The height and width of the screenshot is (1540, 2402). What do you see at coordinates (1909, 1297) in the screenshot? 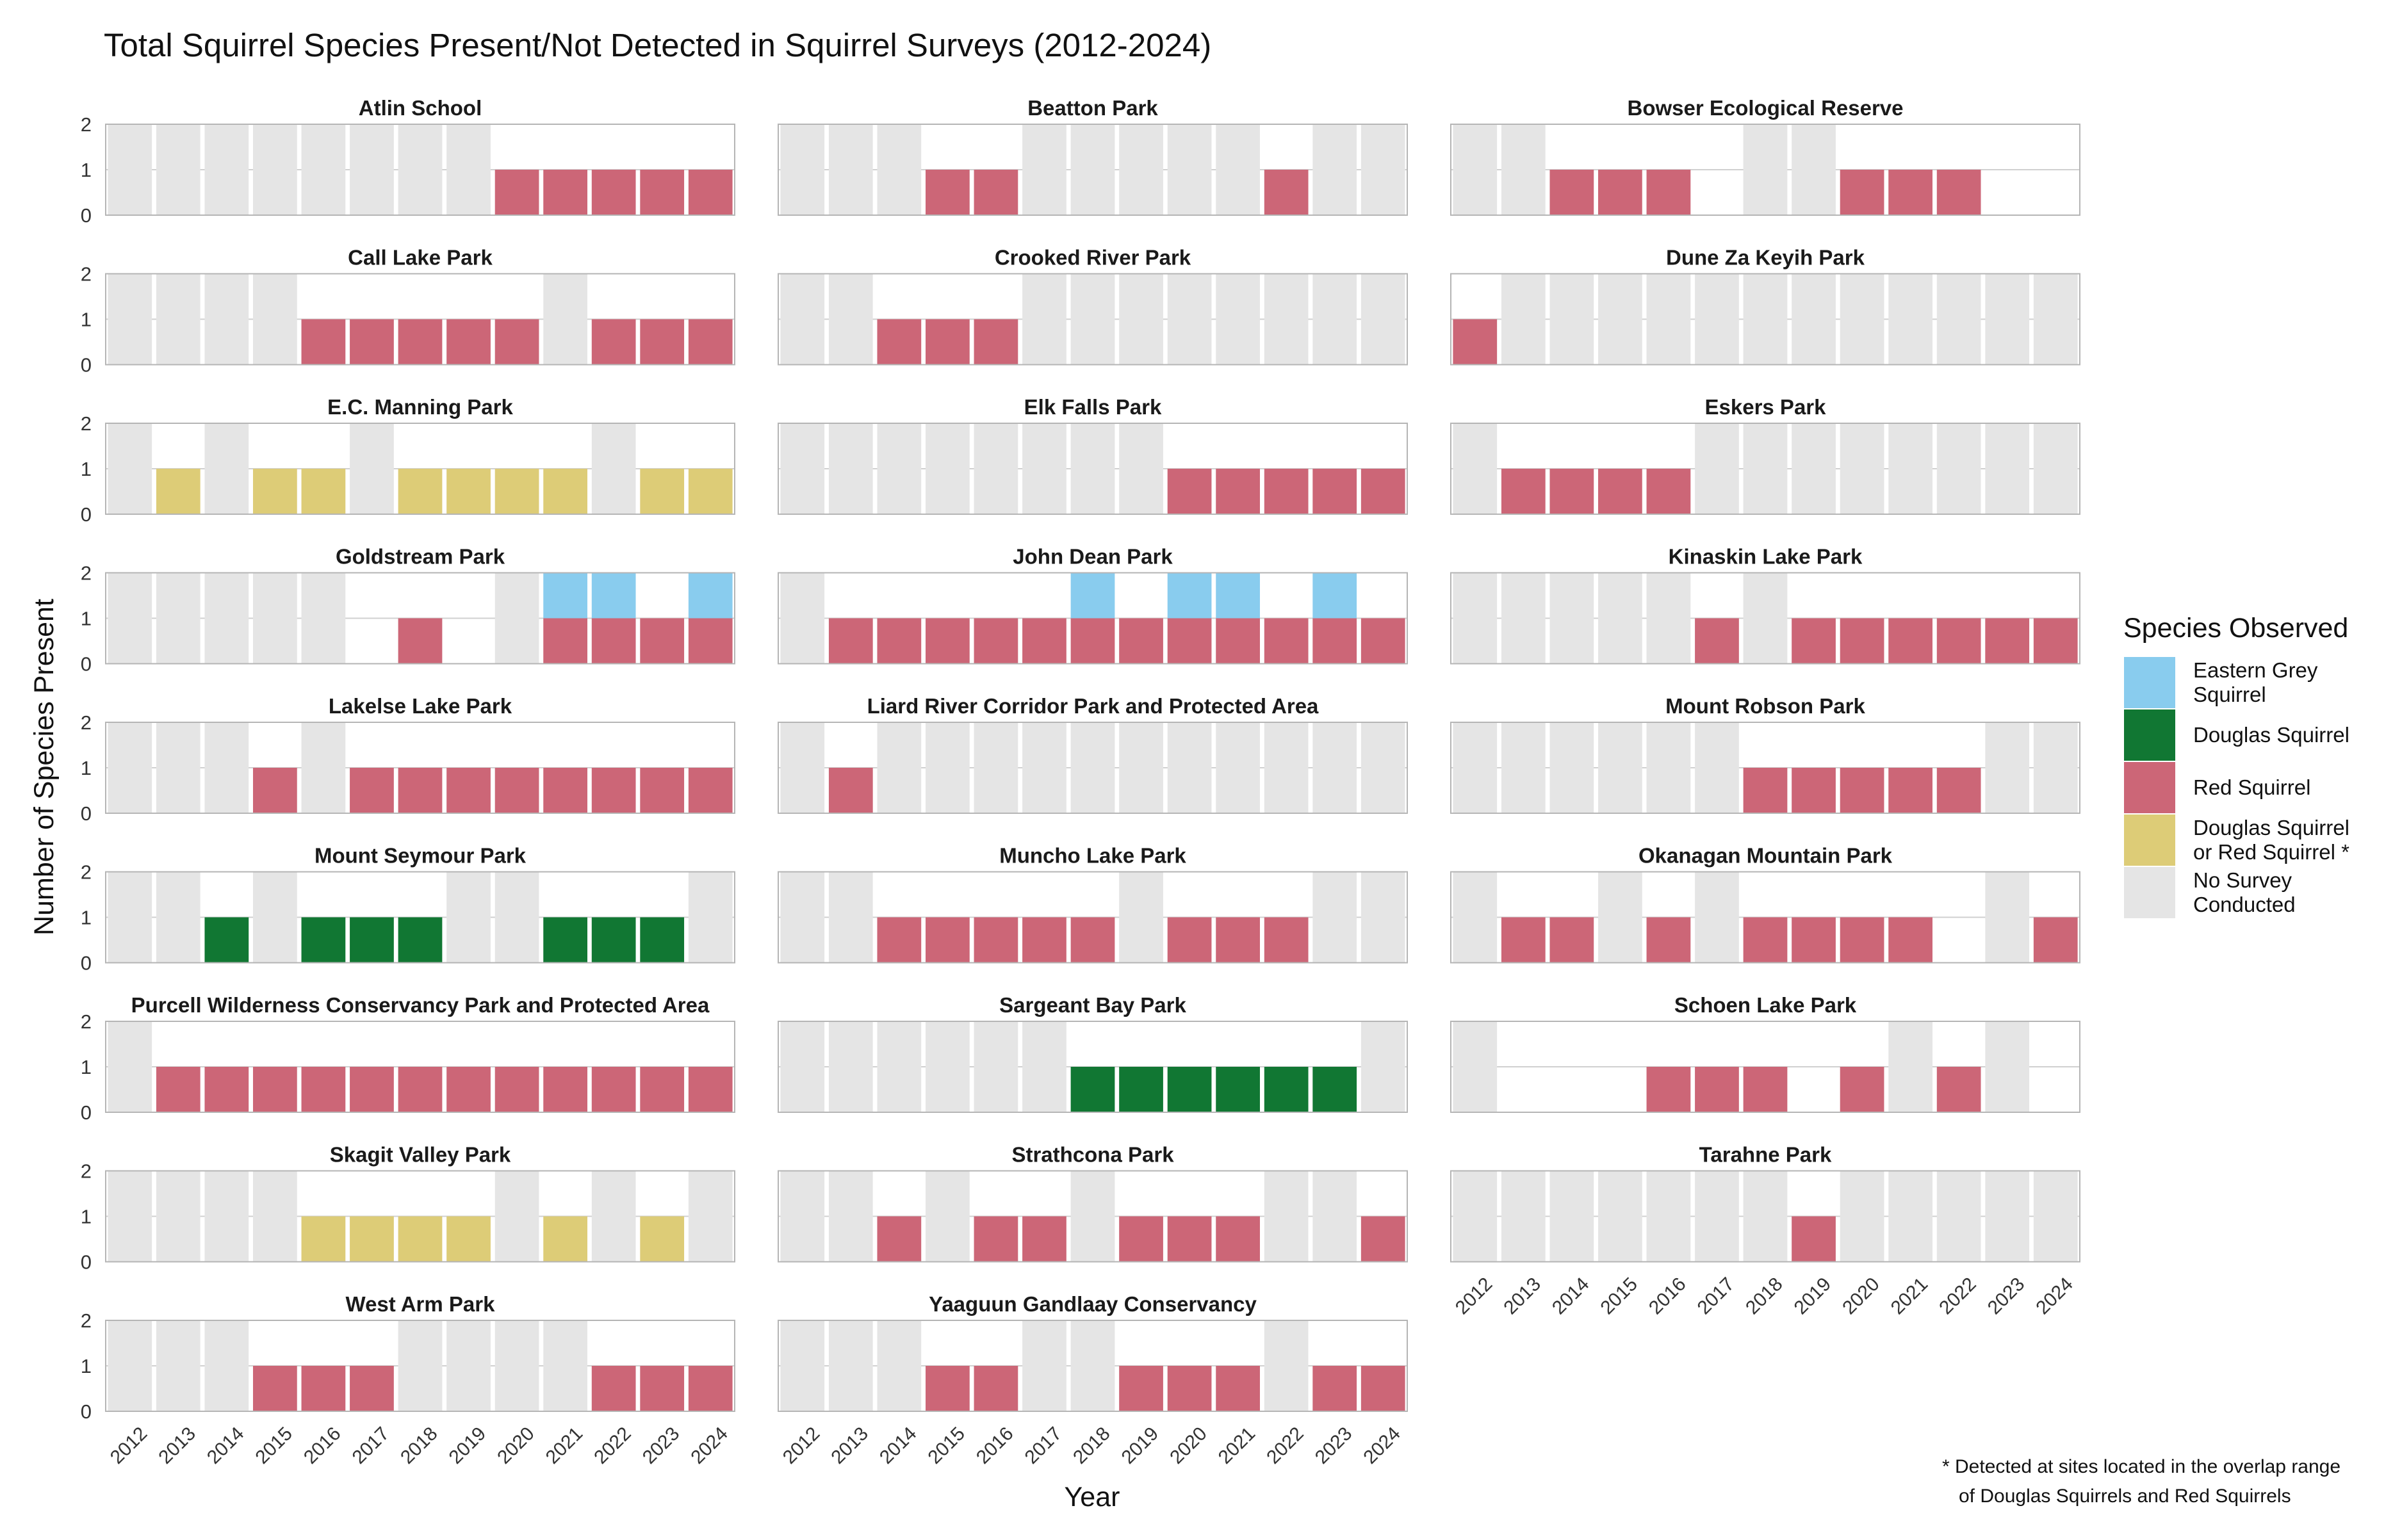
I see `x-tick-label: 2021` at bounding box center [1909, 1297].